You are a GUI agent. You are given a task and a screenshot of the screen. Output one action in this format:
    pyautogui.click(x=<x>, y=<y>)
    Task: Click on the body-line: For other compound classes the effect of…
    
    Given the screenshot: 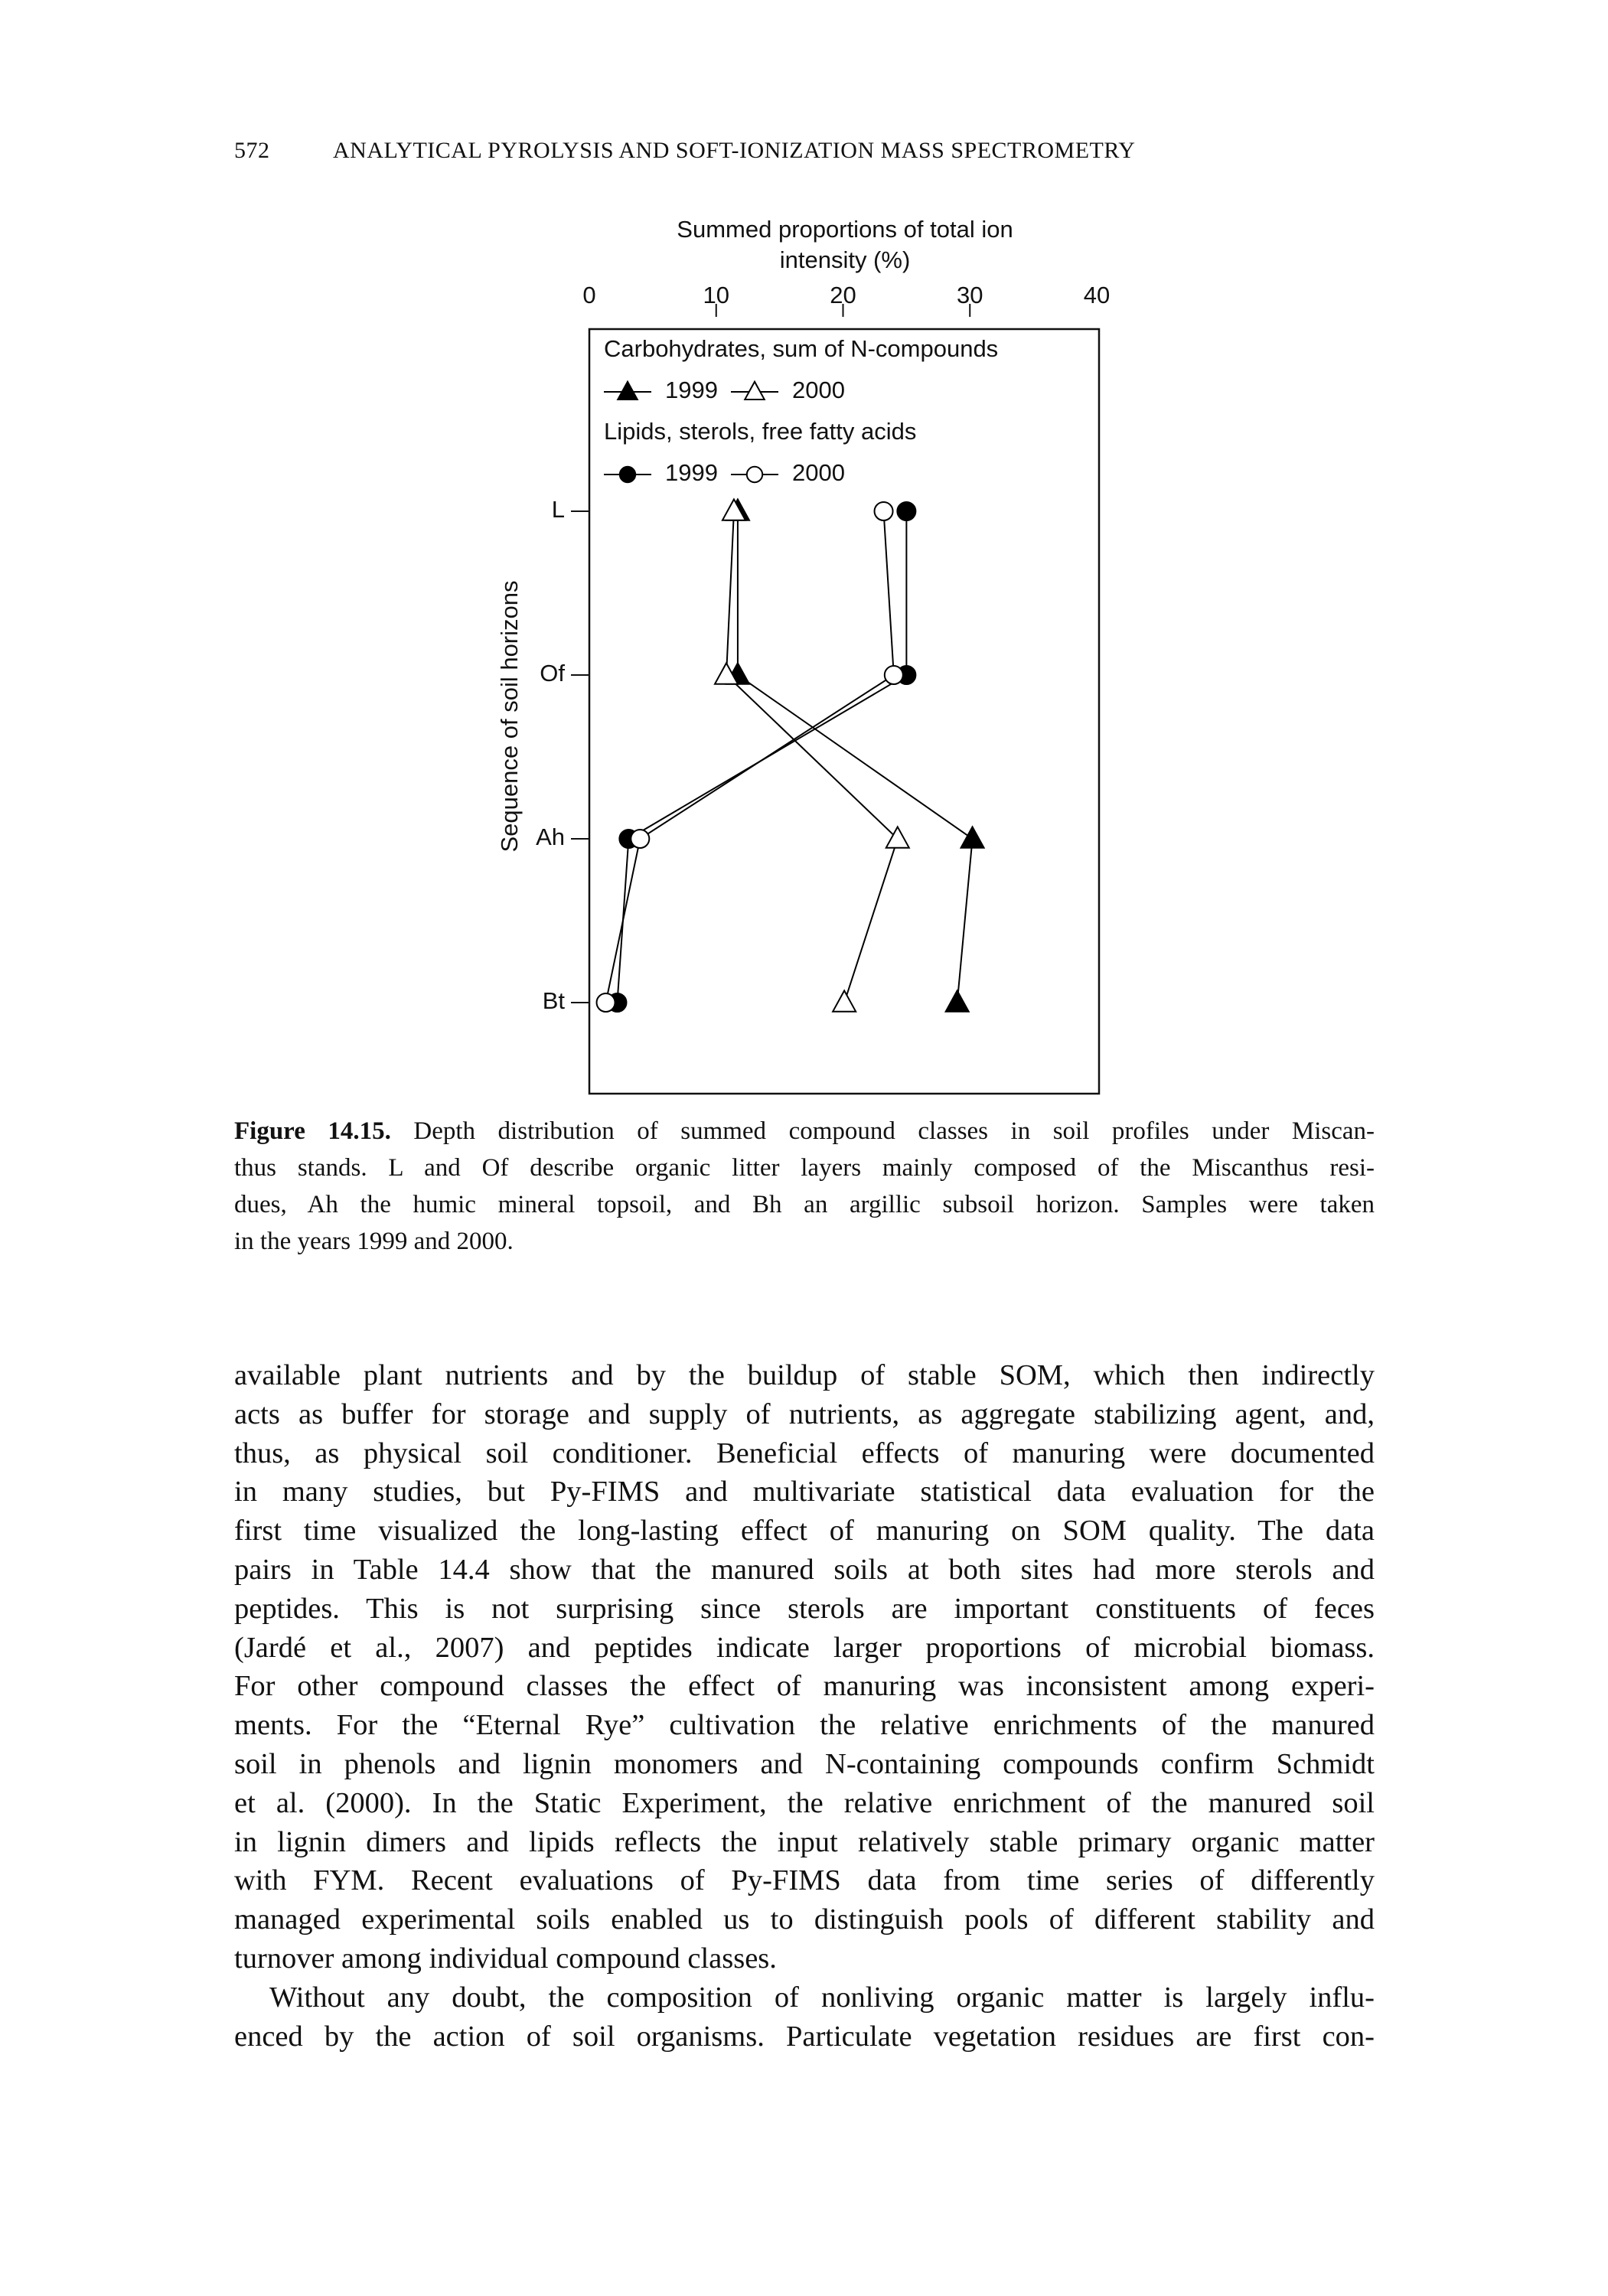 What is the action you would take?
    pyautogui.click(x=804, y=1686)
    